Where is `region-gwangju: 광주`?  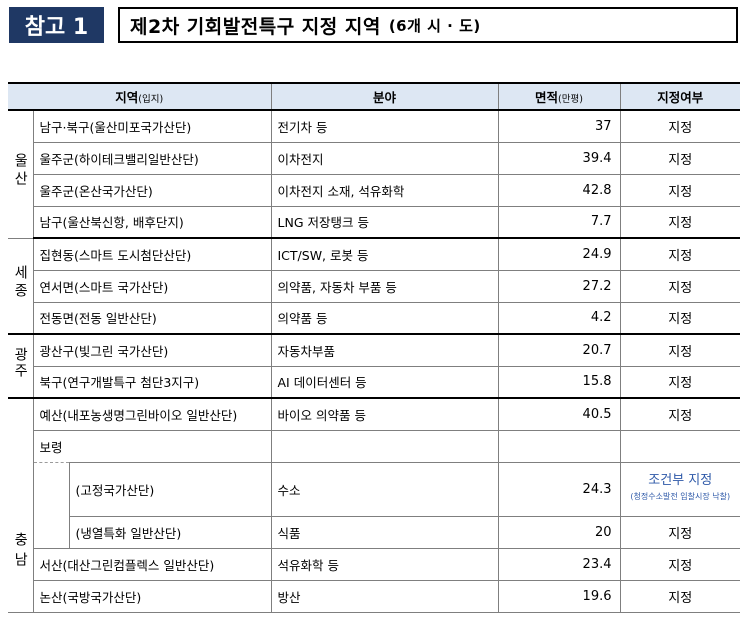 region-gwangju: 광주 is located at coordinates (21, 366).